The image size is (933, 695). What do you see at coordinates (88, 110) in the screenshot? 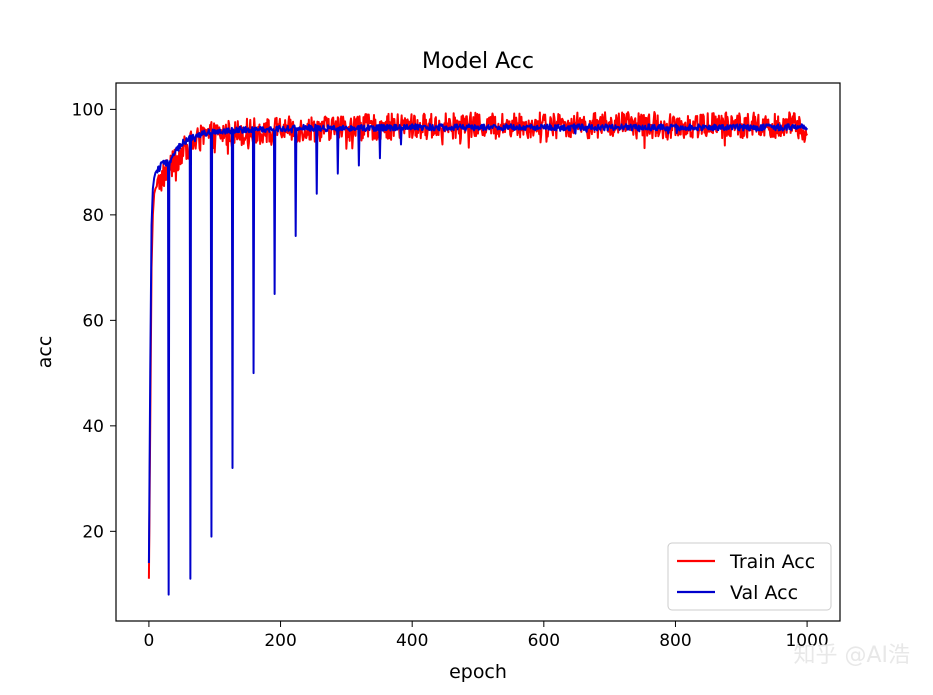
I see `y-tick-label: 100` at bounding box center [88, 110].